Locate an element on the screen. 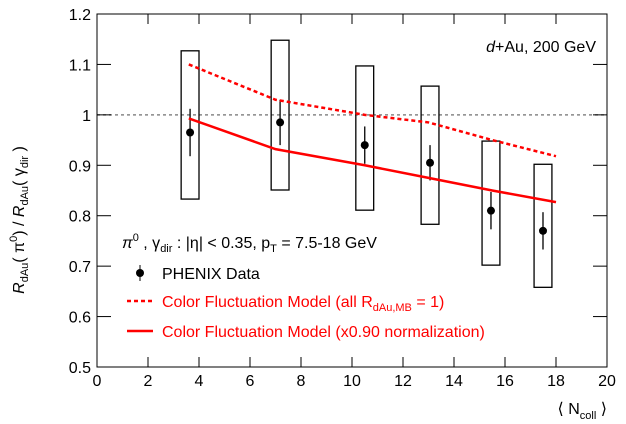 The width and height of the screenshot is (626, 424). x-tick-label: 20 is located at coordinates (607, 381).